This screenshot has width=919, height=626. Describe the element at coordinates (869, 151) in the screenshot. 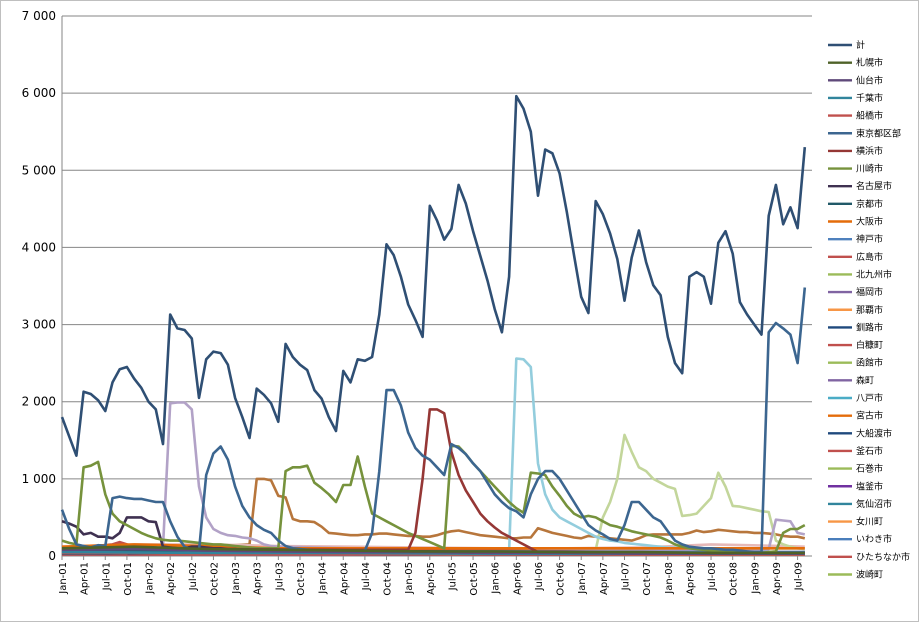

I see `legend-label: 横浜市` at that location.